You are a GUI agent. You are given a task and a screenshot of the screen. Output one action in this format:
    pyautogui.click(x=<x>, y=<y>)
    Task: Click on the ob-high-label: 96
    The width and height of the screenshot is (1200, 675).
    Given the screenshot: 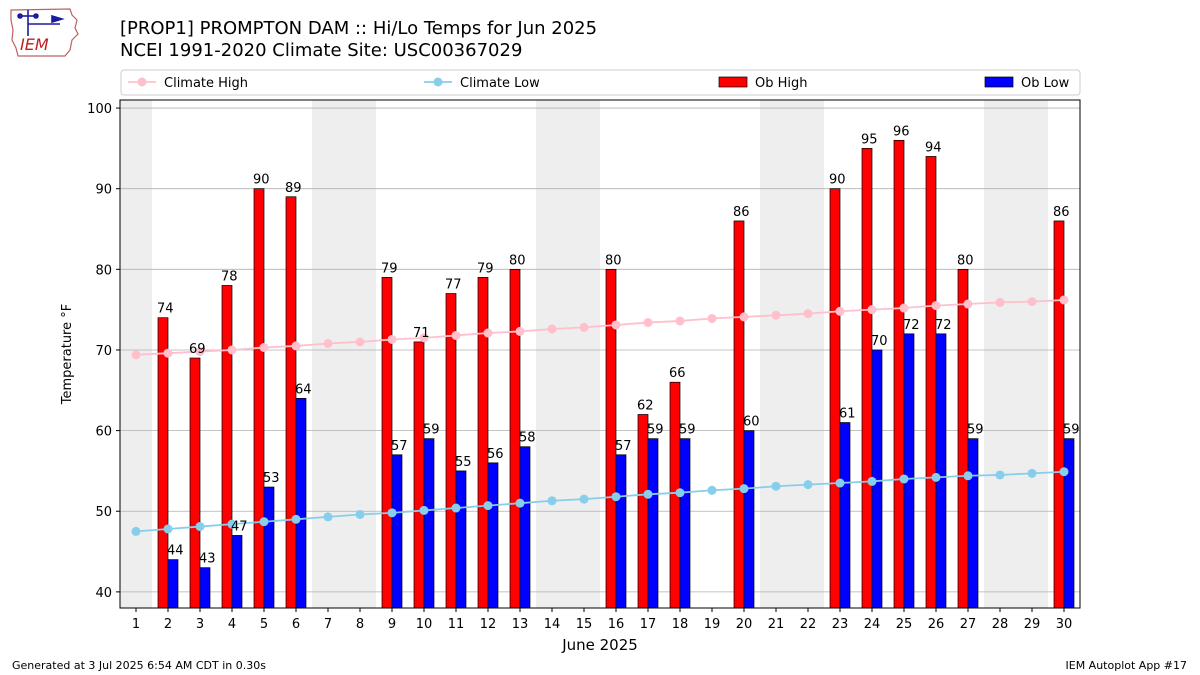 What is the action you would take?
    pyautogui.click(x=901, y=131)
    